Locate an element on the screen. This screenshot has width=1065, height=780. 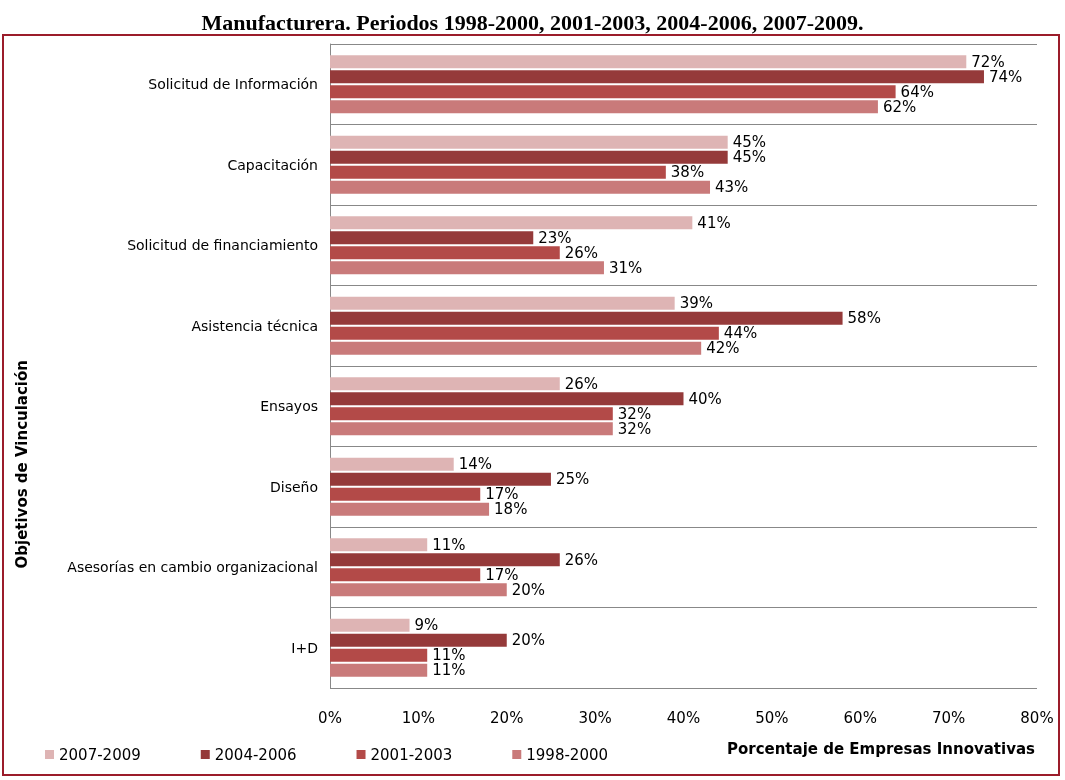
y-axis-title: Objetivos de Vinculación is located at coordinates (21, 464).